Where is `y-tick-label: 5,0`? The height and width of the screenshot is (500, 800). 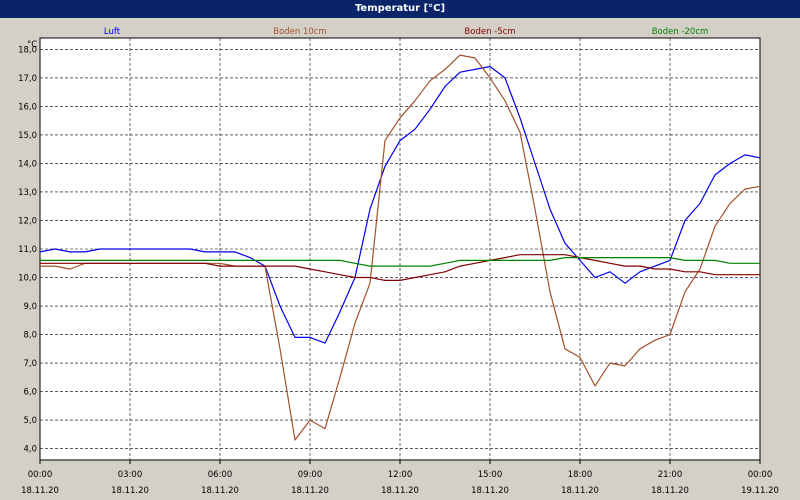
y-tick-label: 5,0 is located at coordinates (30, 421).